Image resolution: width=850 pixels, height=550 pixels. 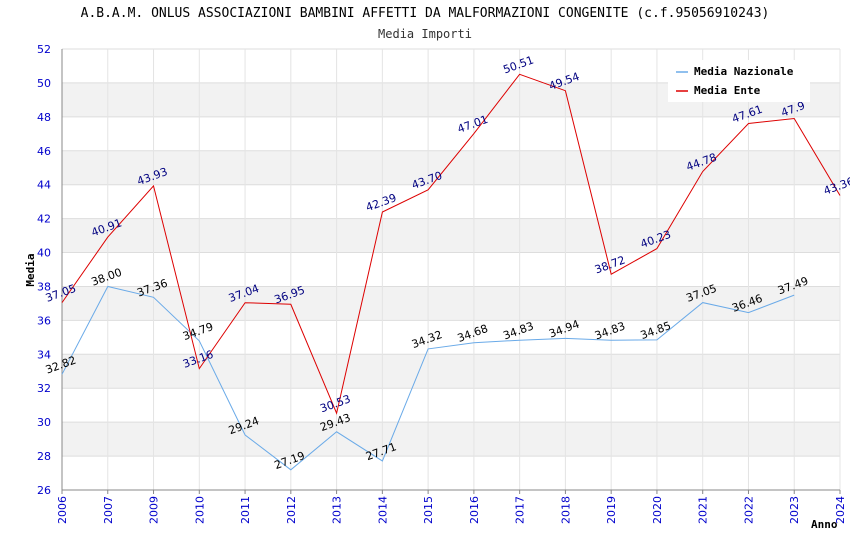 I want to click on data-label-ente: 38.72, so click(x=610, y=264).